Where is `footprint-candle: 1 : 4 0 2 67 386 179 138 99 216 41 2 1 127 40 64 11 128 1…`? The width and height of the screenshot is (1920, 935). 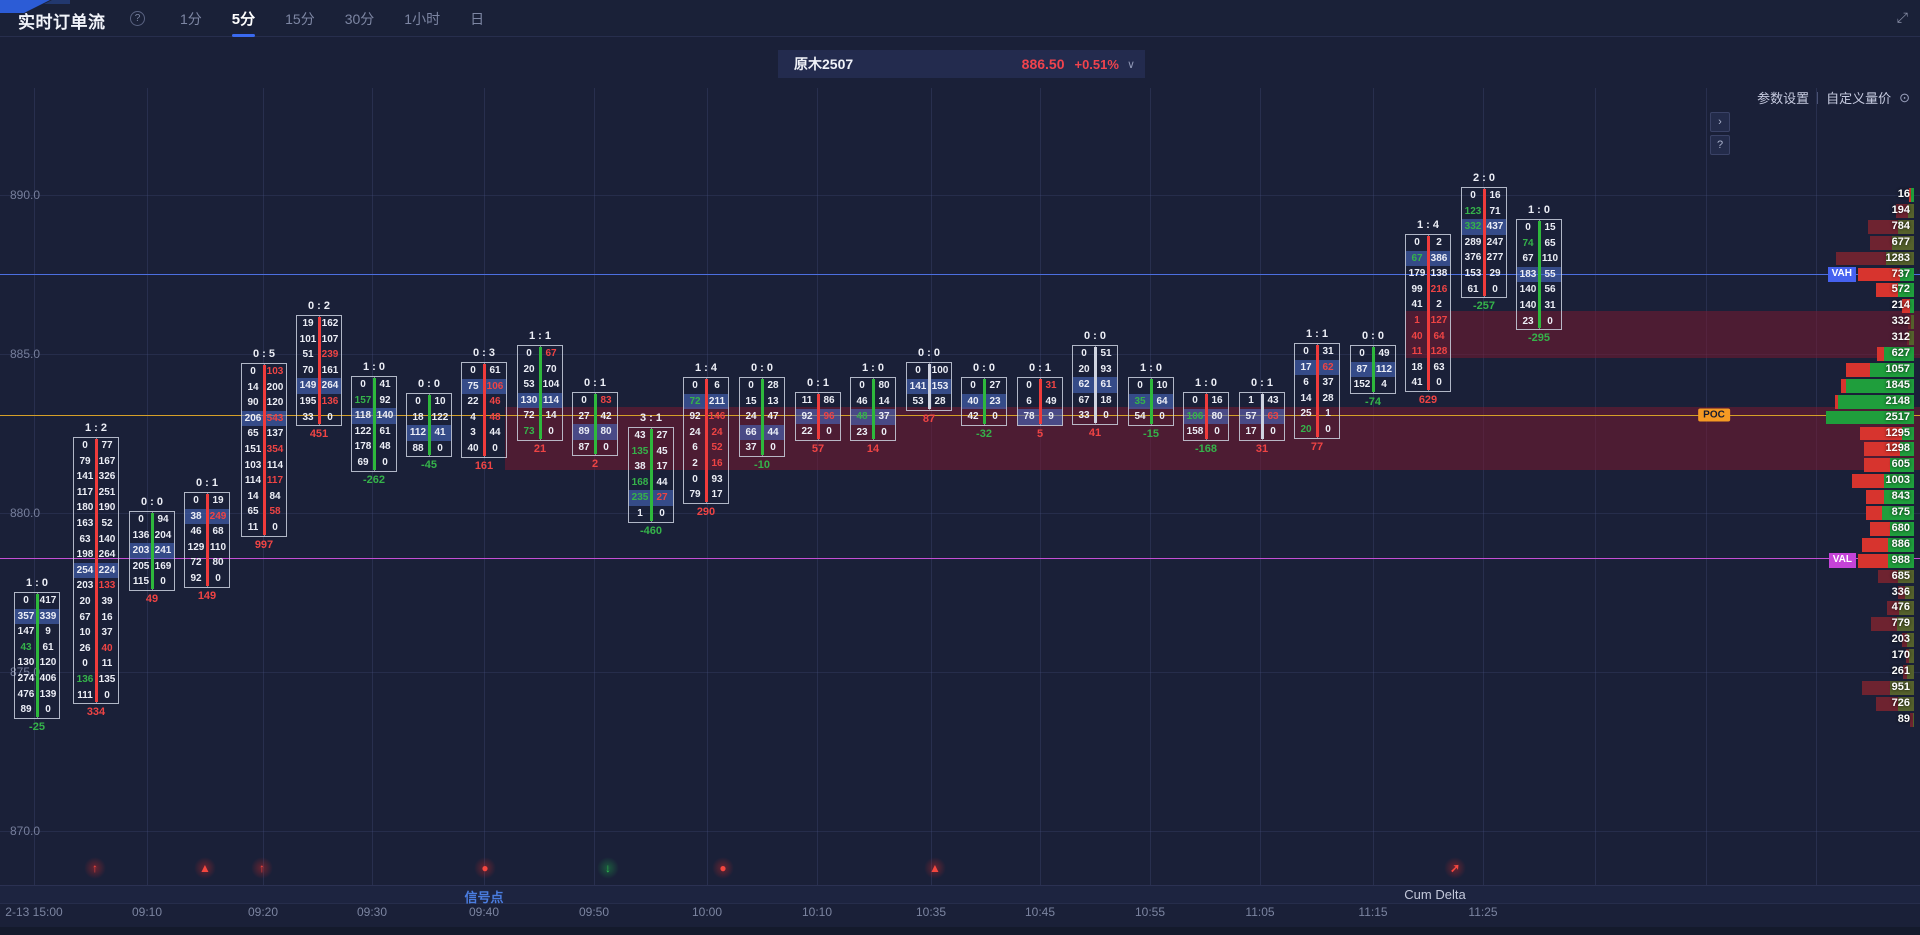 footprint-candle: 1 : 4 0 2 67 386 179 138 99 216 41 2 1 127 40 64 11 128 1… is located at coordinates (1428, 312).